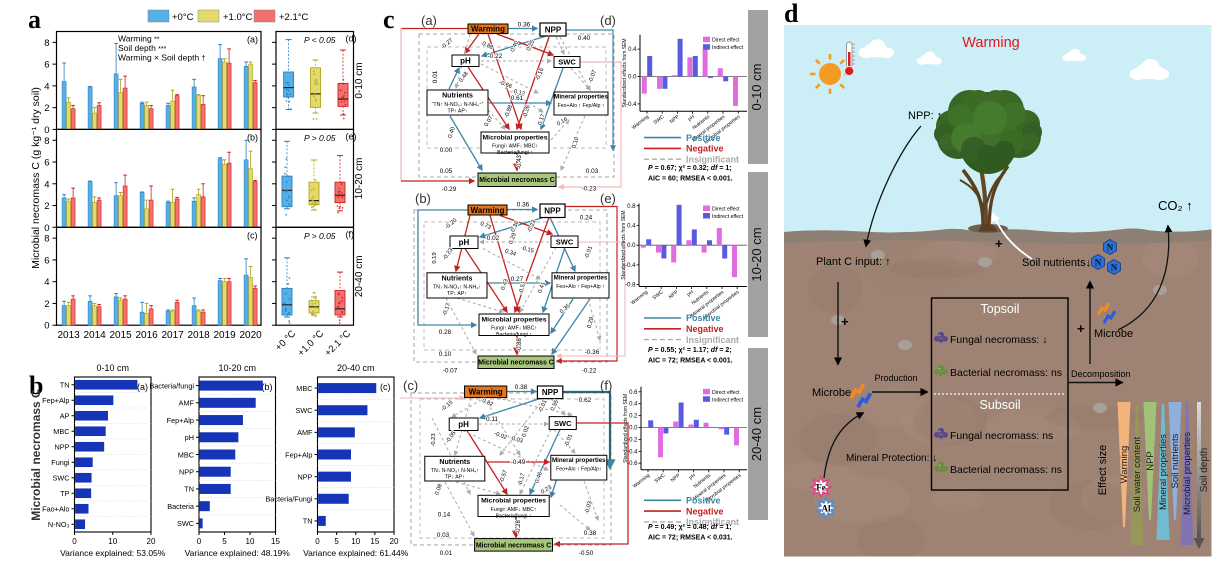 The height and width of the screenshot is (575, 1220). Describe the element at coordinates (690, 350) in the screenshot. I see `svg-text: P = 0.55; χ² = 1.17; df = 2;` at that location.